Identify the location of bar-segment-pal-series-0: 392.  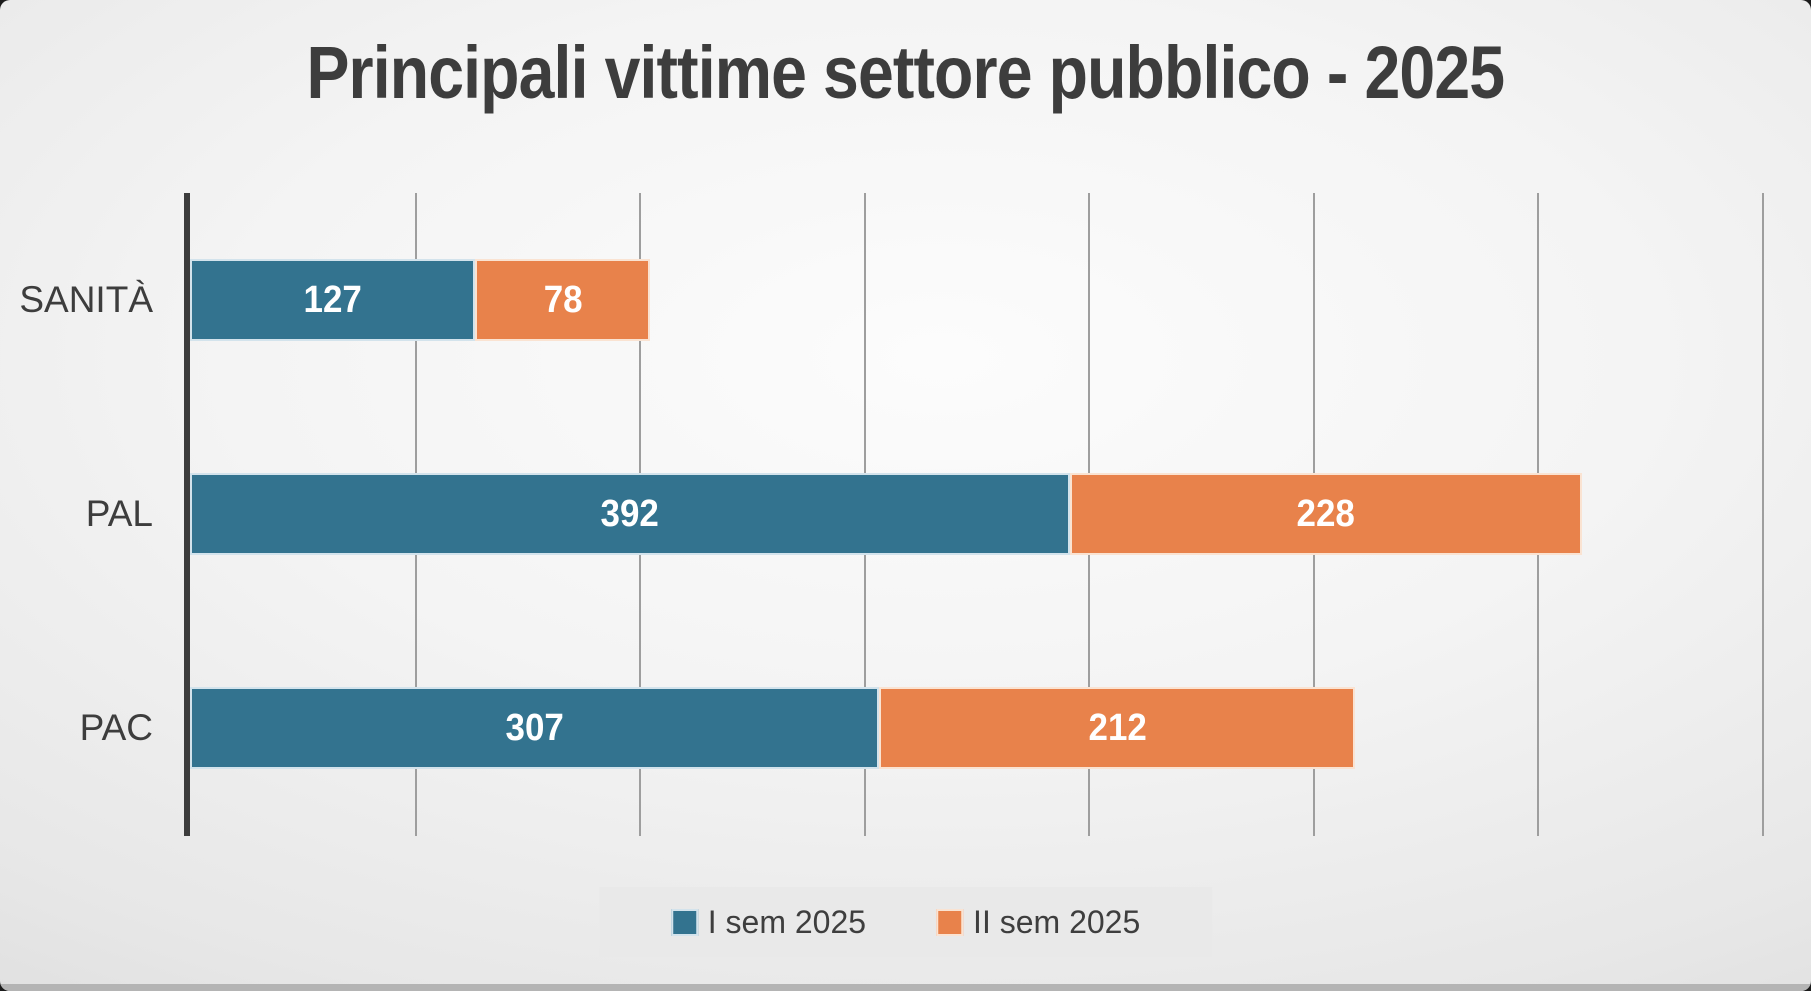
(630, 514).